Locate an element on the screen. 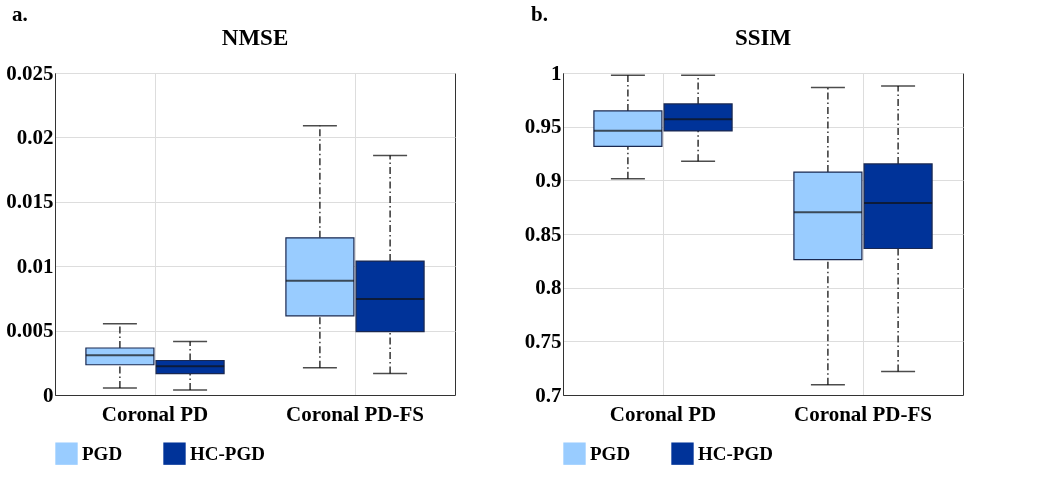 The image size is (1039, 497). y-tick-label: 0.025 is located at coordinates (30, 72).